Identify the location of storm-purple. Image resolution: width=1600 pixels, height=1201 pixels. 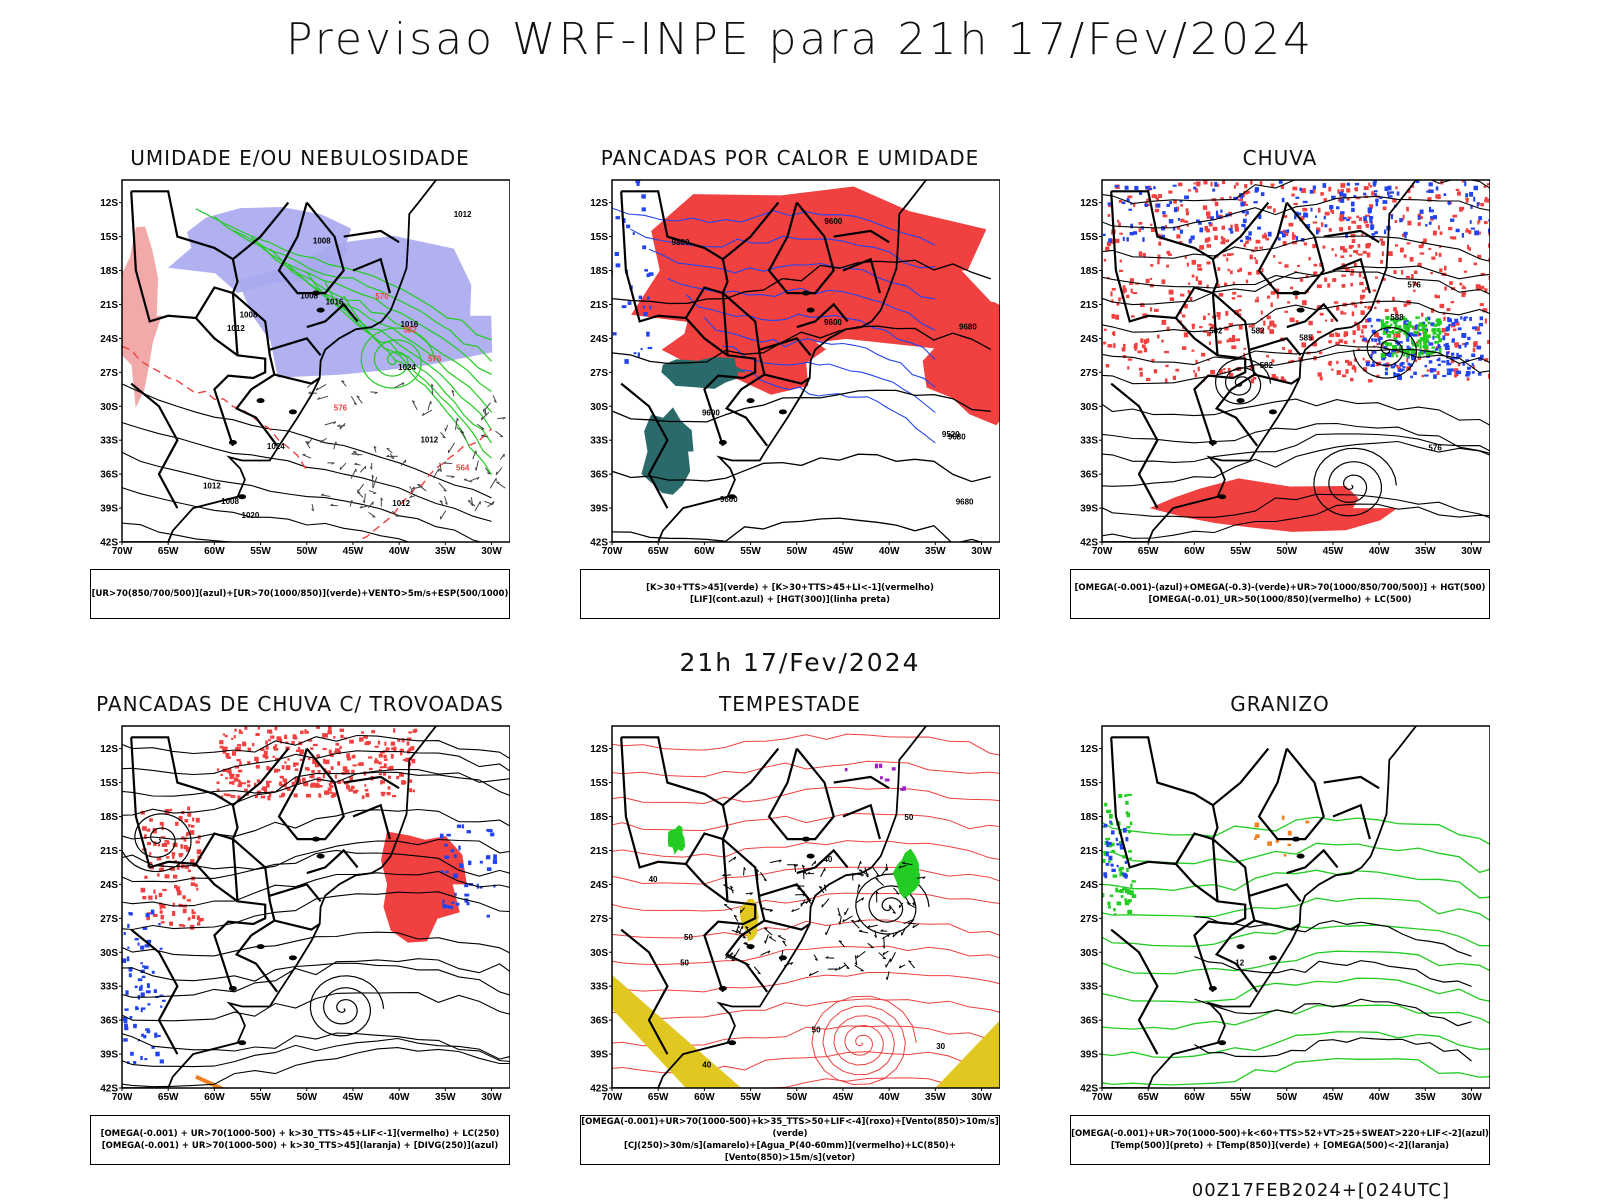
(904, 788).